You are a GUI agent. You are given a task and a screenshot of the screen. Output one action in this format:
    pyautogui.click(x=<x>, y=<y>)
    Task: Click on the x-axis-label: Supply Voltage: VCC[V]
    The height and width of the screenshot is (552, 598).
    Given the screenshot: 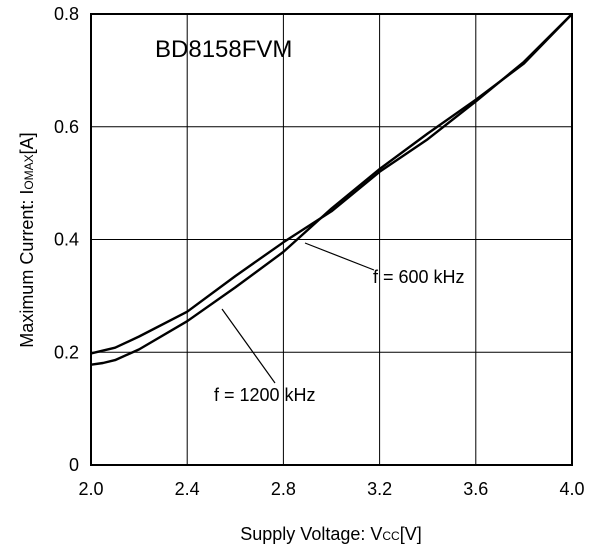 What is the action you would take?
    pyautogui.click(x=330, y=534)
    